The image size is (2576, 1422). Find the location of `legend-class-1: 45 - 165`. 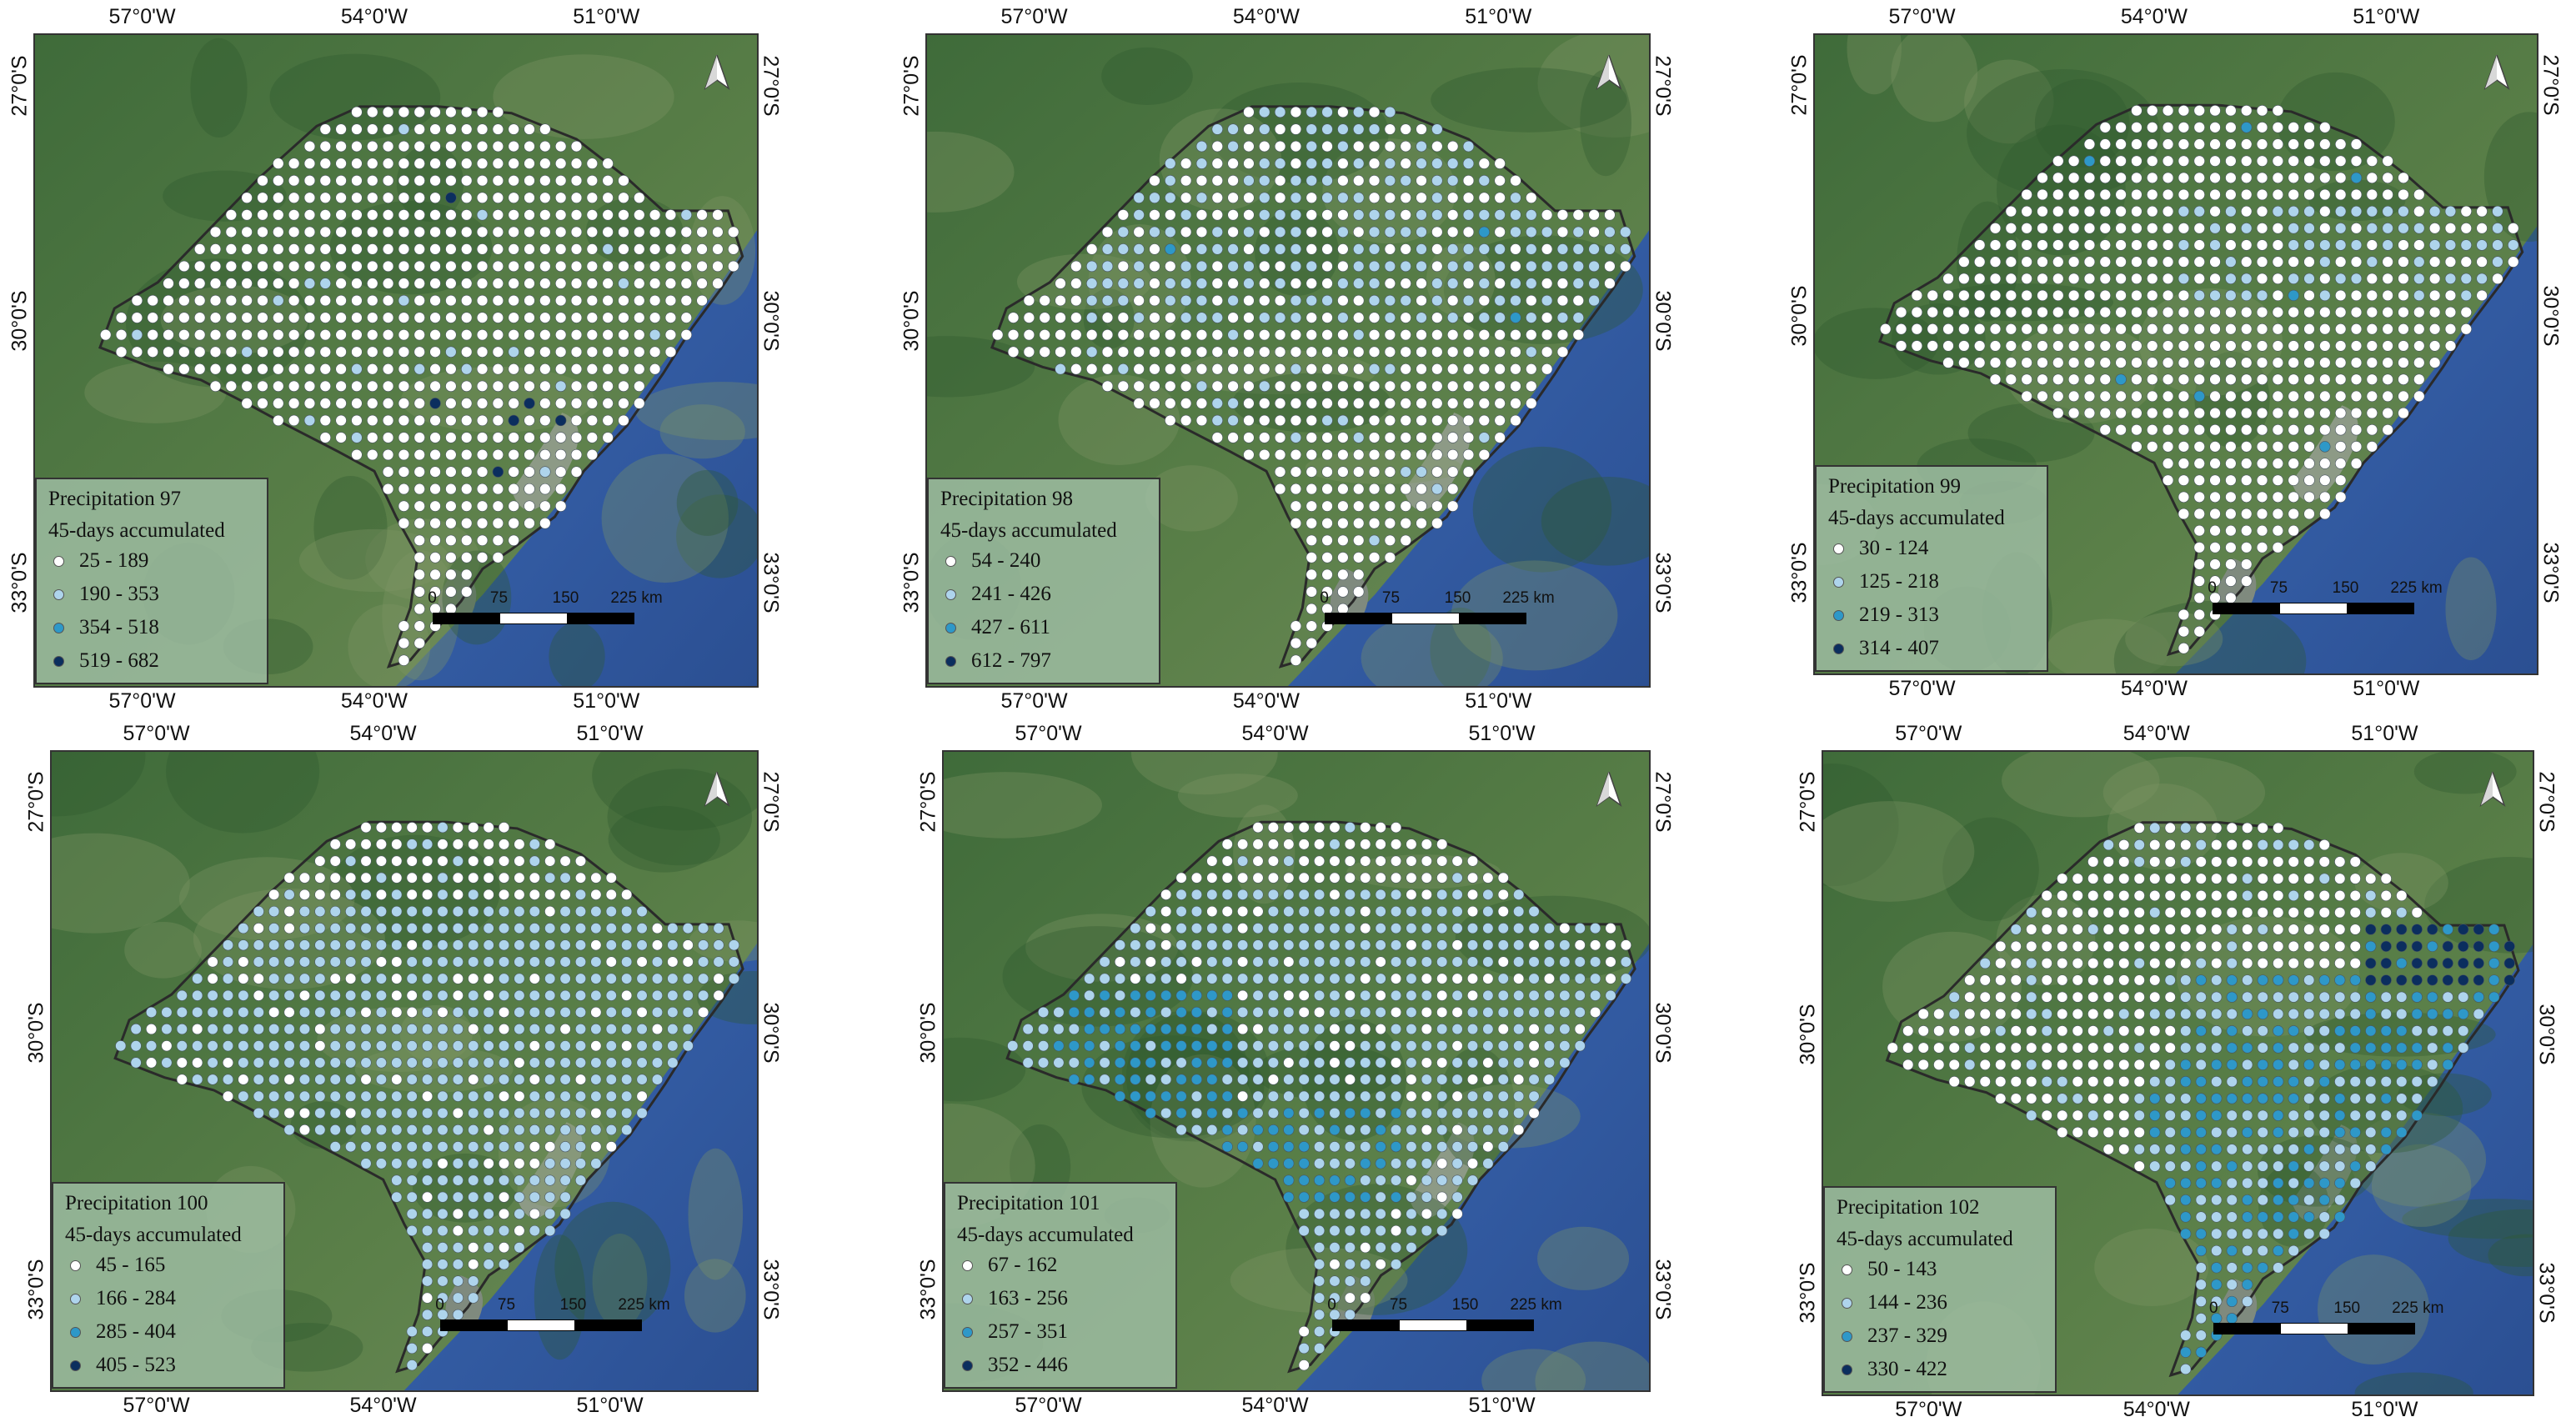

legend-class-1: 45 - 165 is located at coordinates (169, 1266).